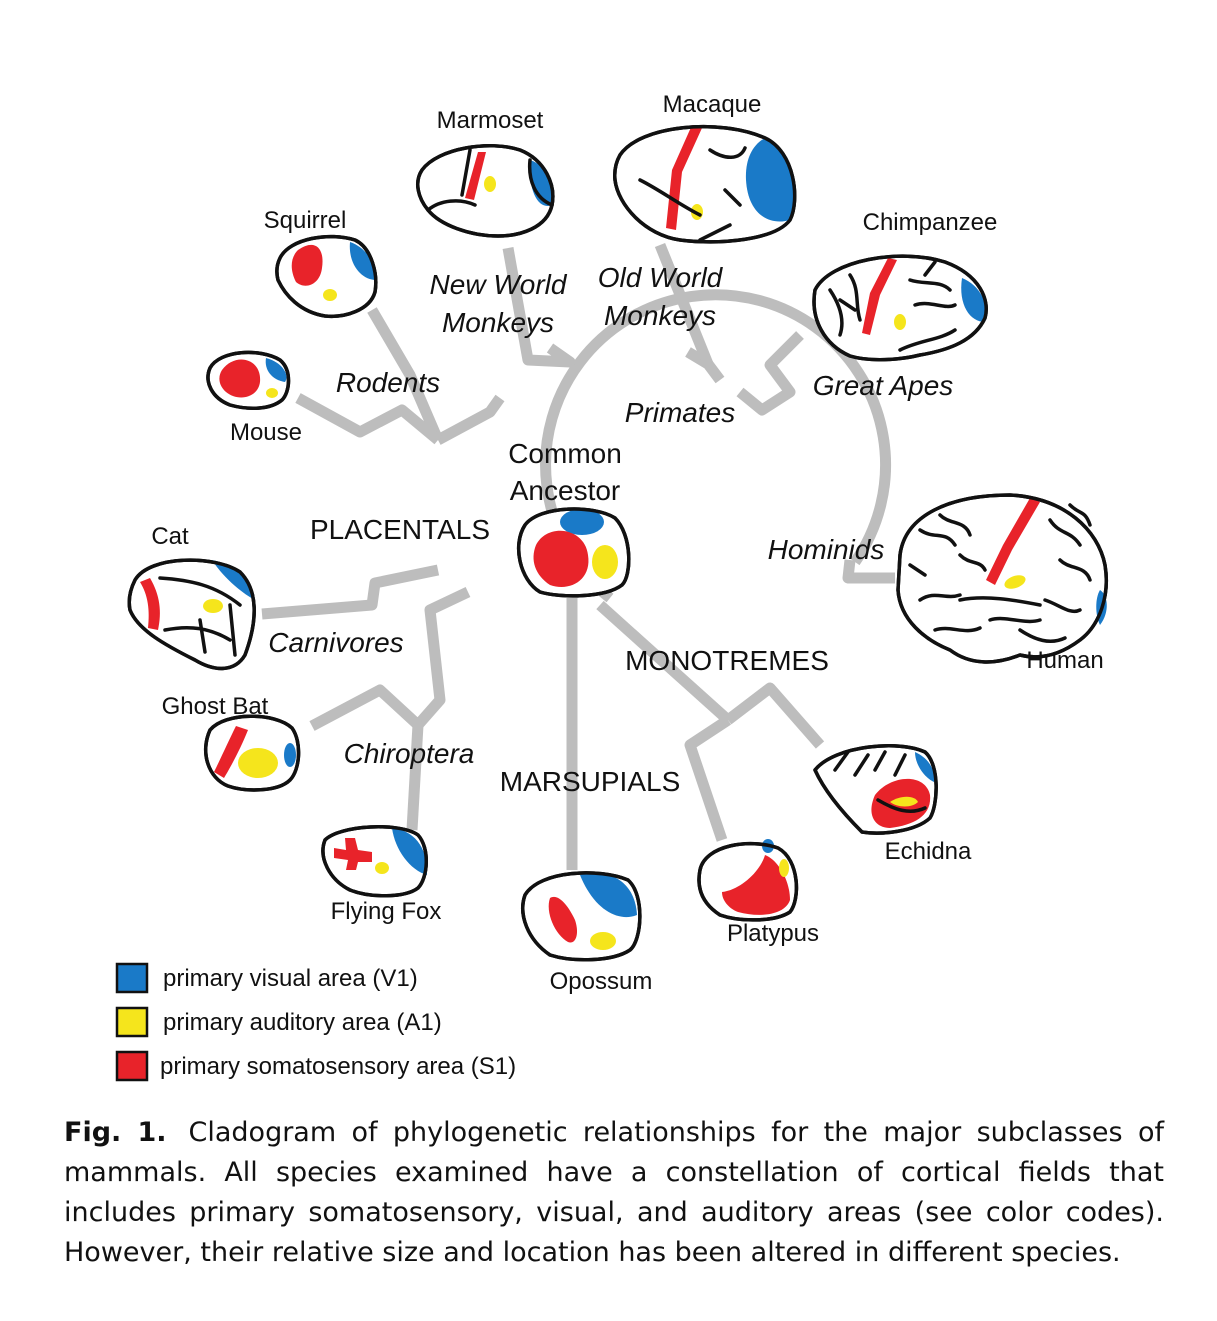 The image size is (1217, 1321). What do you see at coordinates (1013, 541) in the screenshot?
I see `human-s1` at bounding box center [1013, 541].